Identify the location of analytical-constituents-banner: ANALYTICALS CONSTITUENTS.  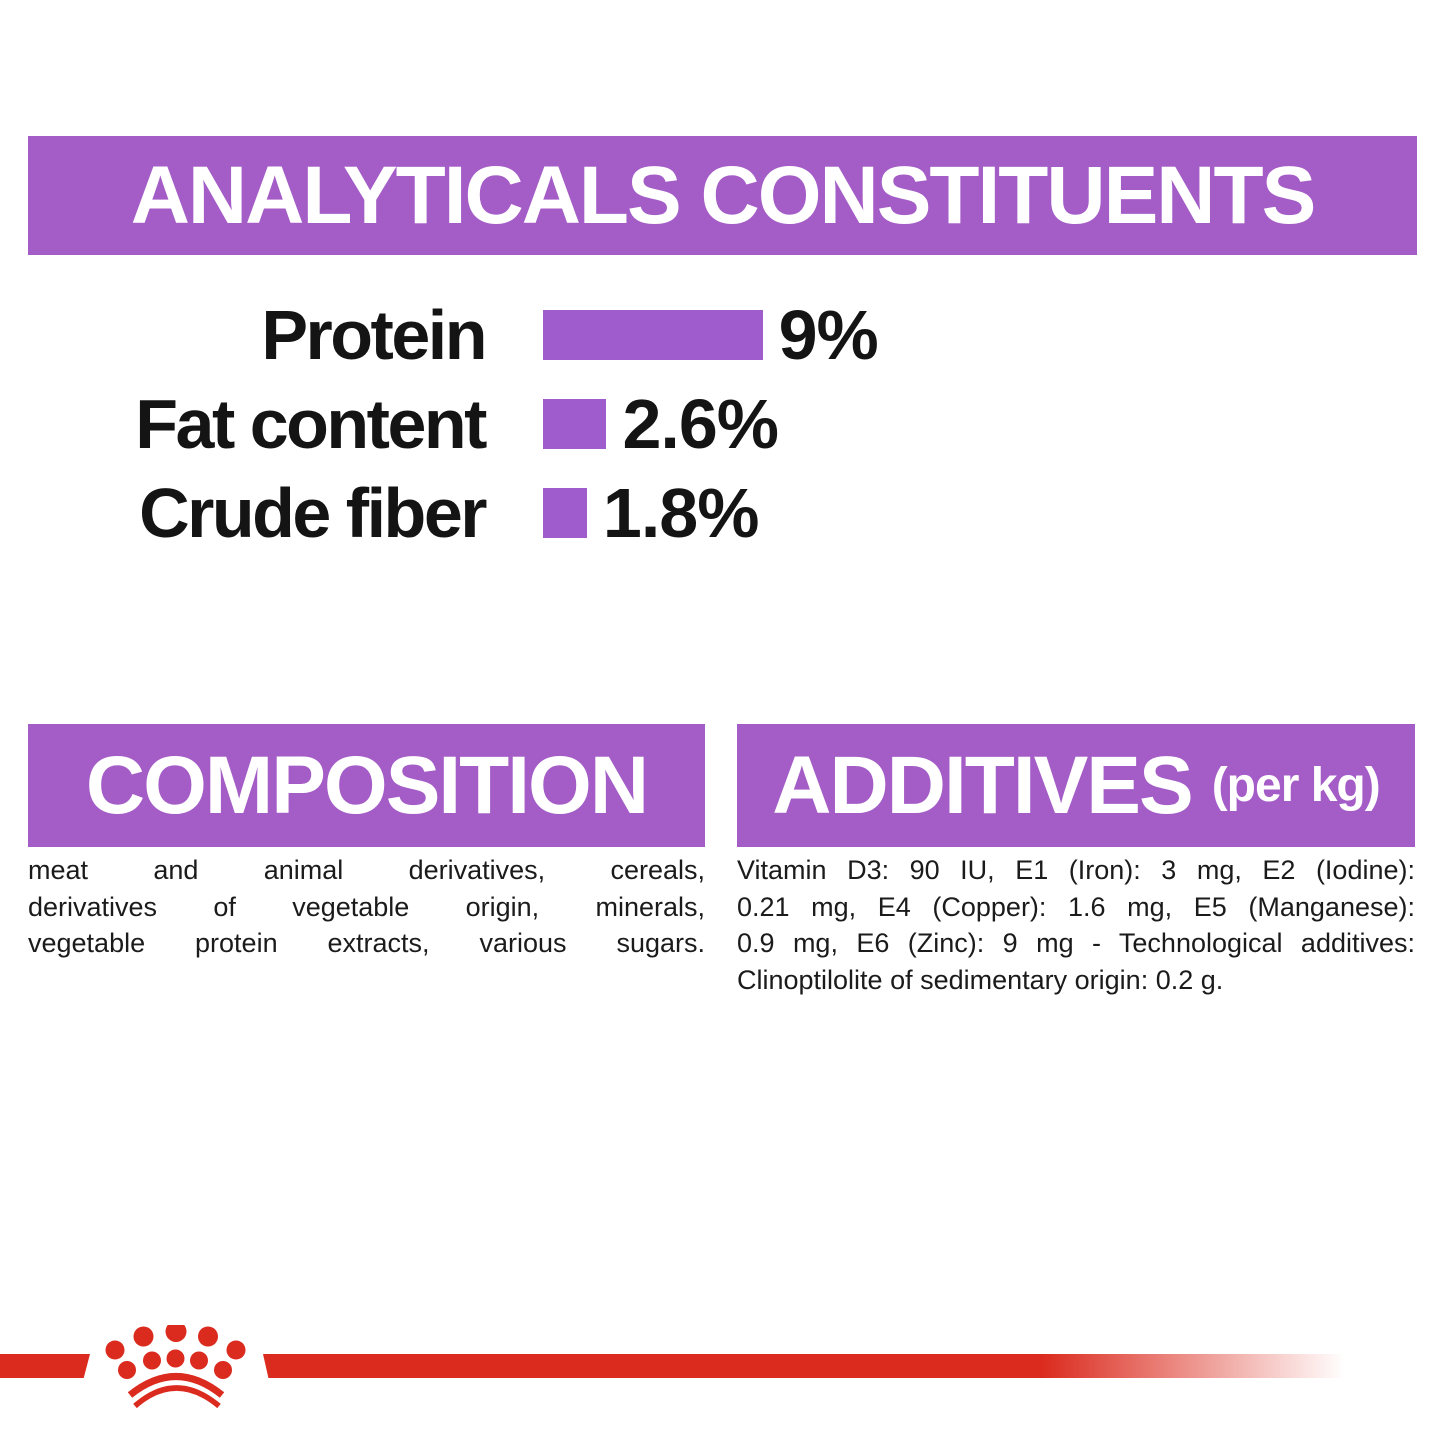
(722, 195).